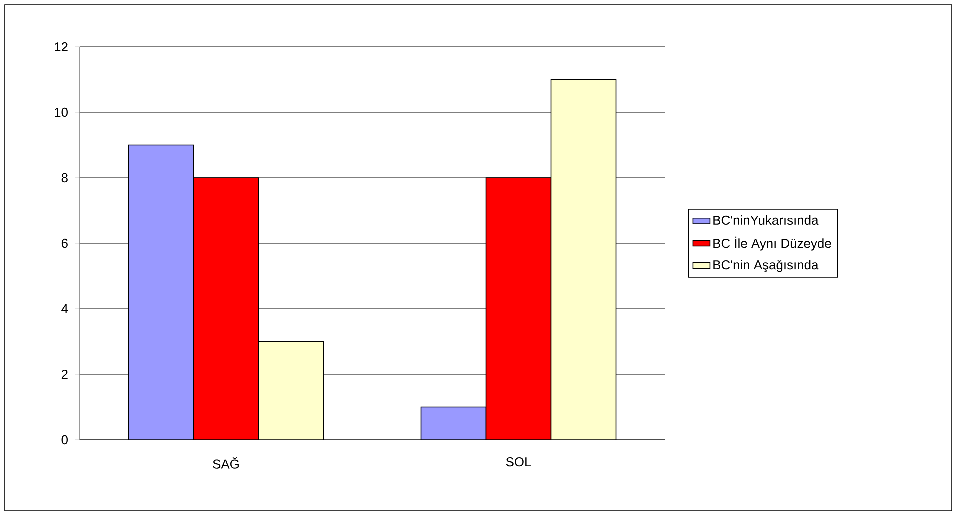  What do you see at coordinates (61, 47) in the screenshot?
I see `y-tick-label: 12` at bounding box center [61, 47].